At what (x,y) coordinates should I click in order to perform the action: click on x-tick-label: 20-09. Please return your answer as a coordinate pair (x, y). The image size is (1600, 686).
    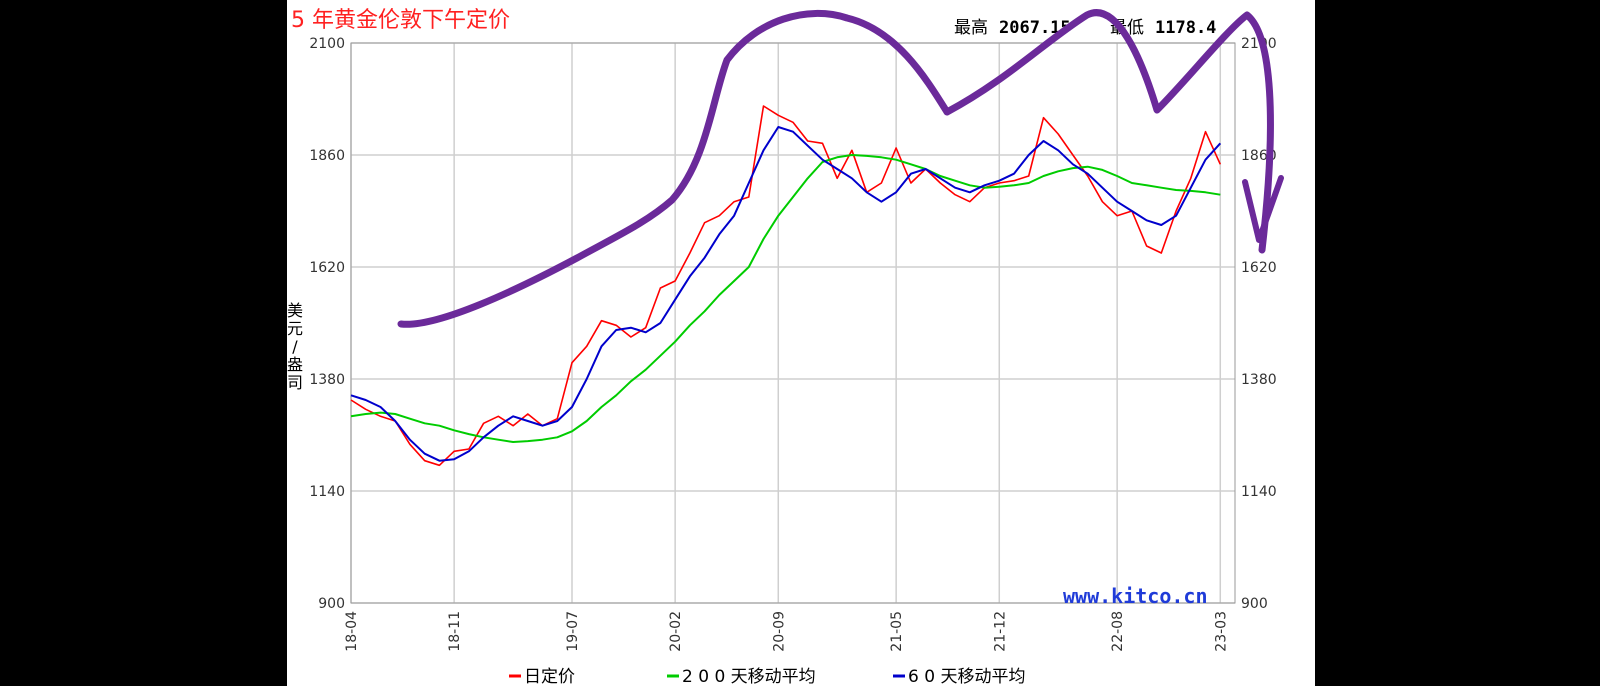
    Looking at the image, I should click on (779, 631).